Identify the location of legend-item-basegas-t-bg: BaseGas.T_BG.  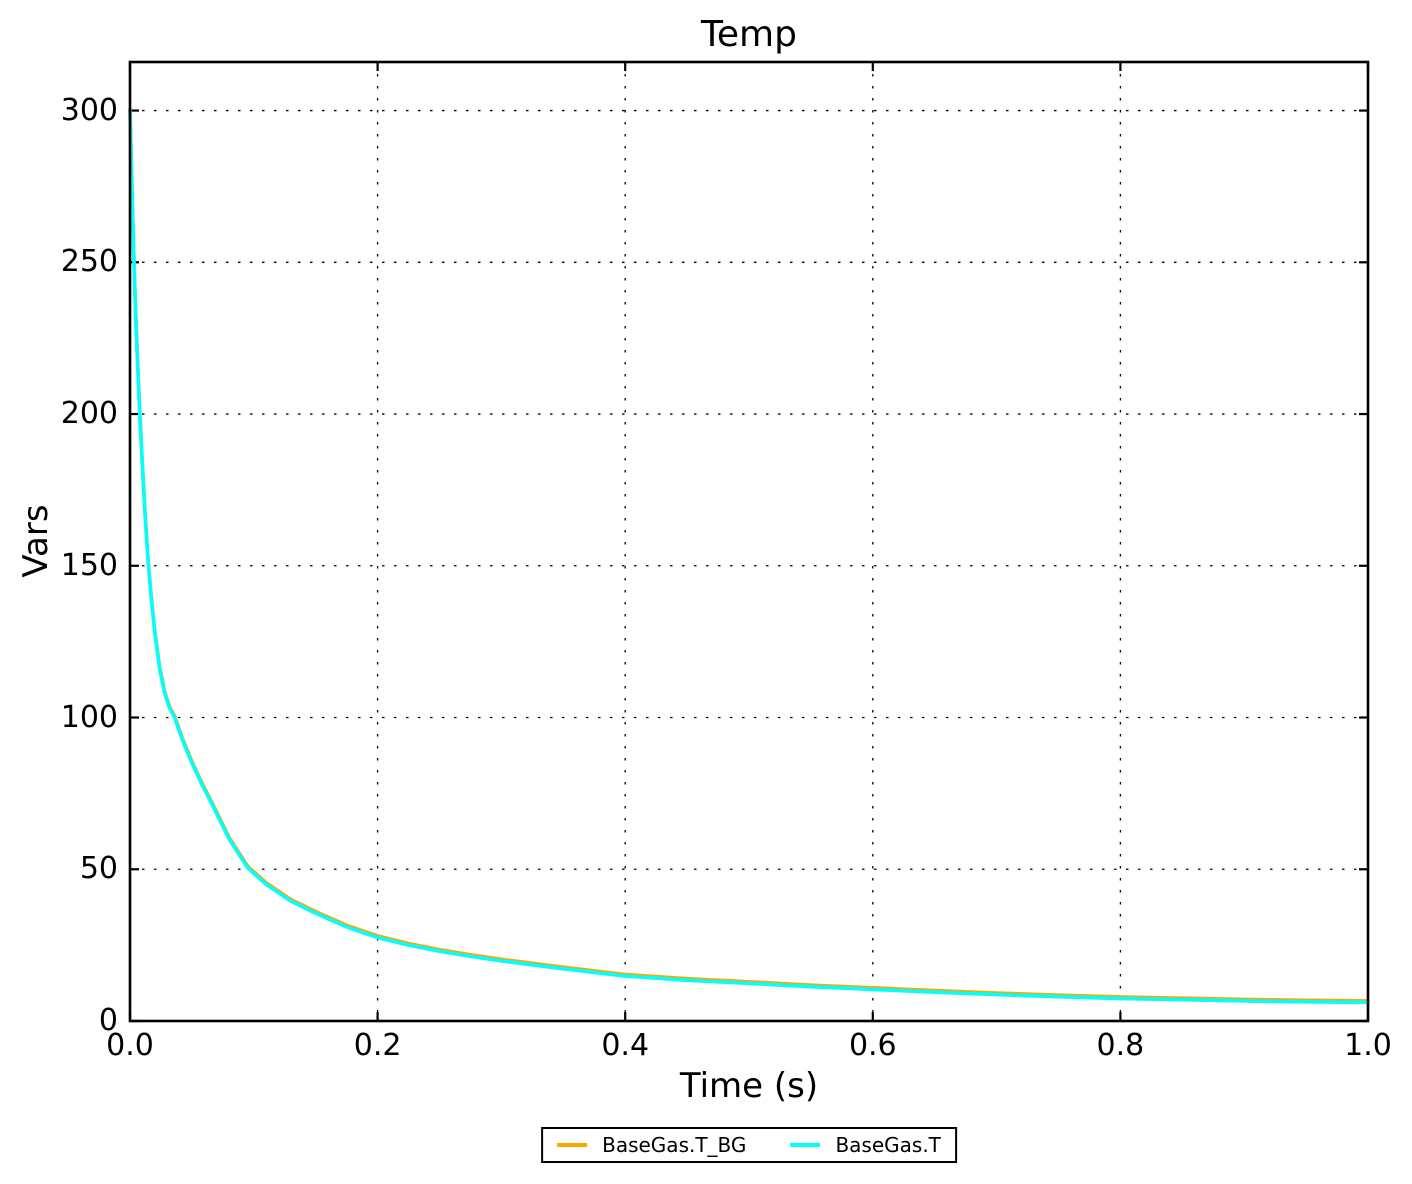
(651, 1145).